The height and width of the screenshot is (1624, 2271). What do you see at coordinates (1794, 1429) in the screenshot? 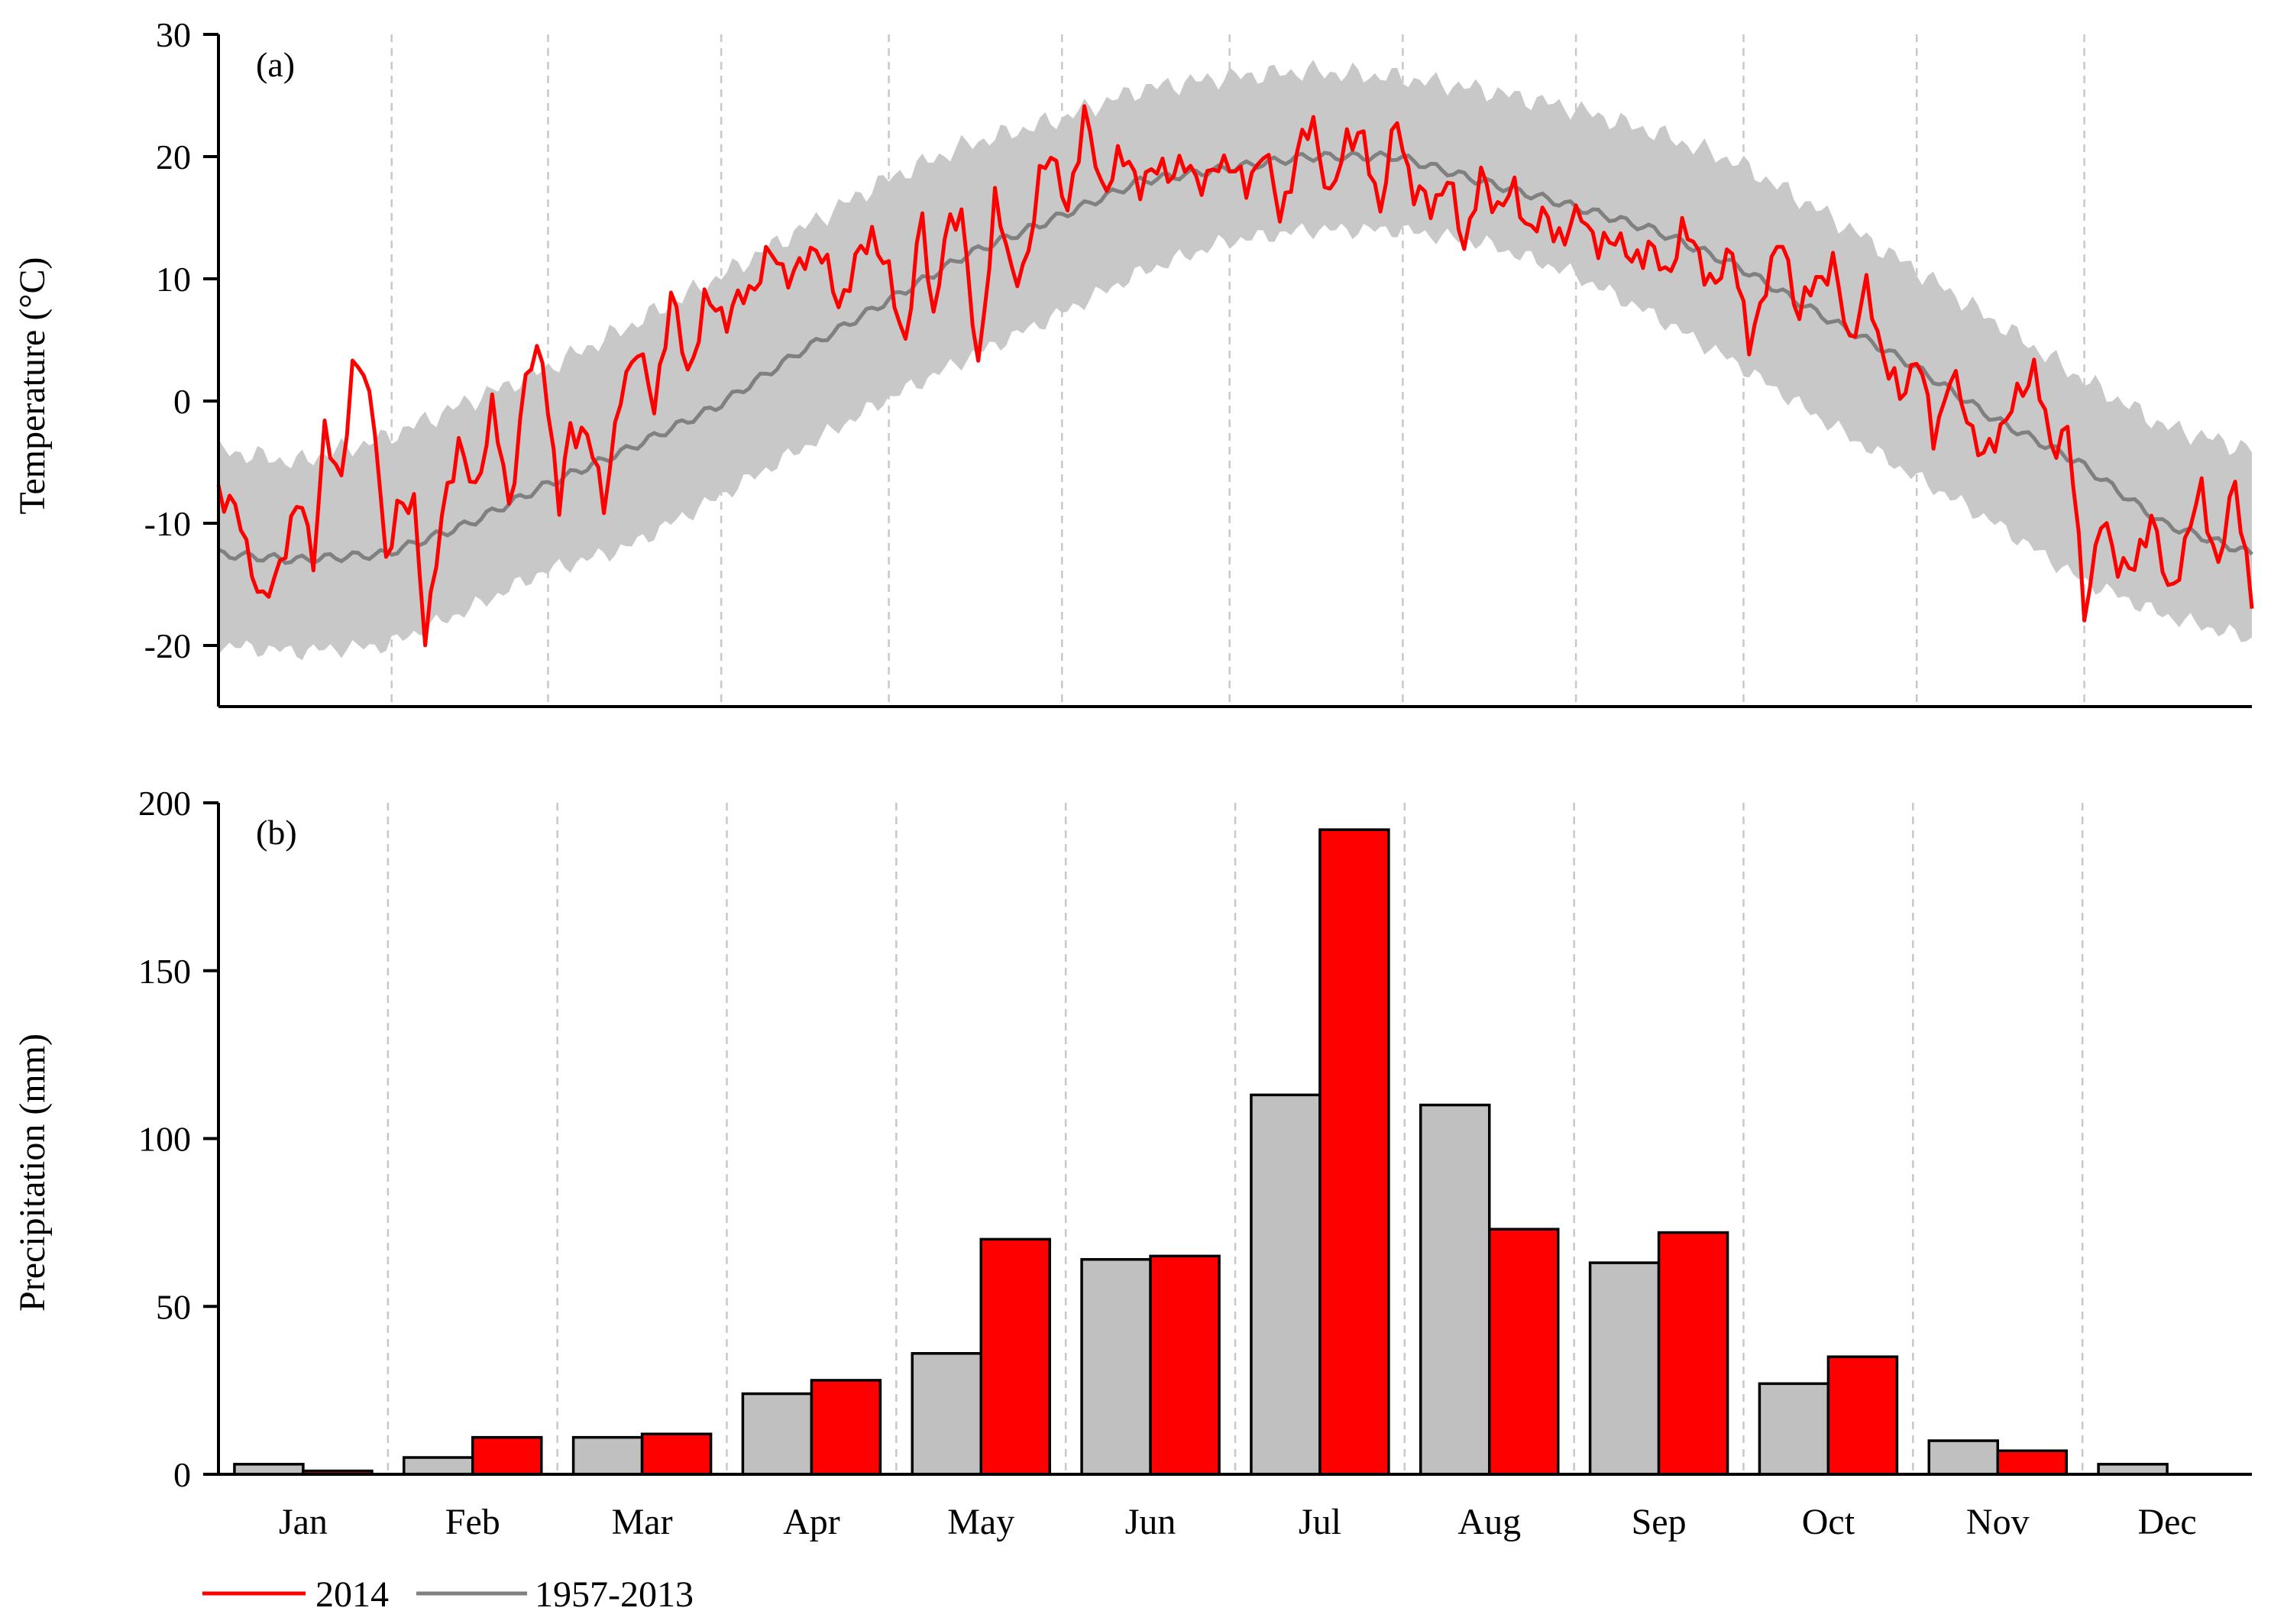
I see `precipitation-bar-climatology-oct` at bounding box center [1794, 1429].